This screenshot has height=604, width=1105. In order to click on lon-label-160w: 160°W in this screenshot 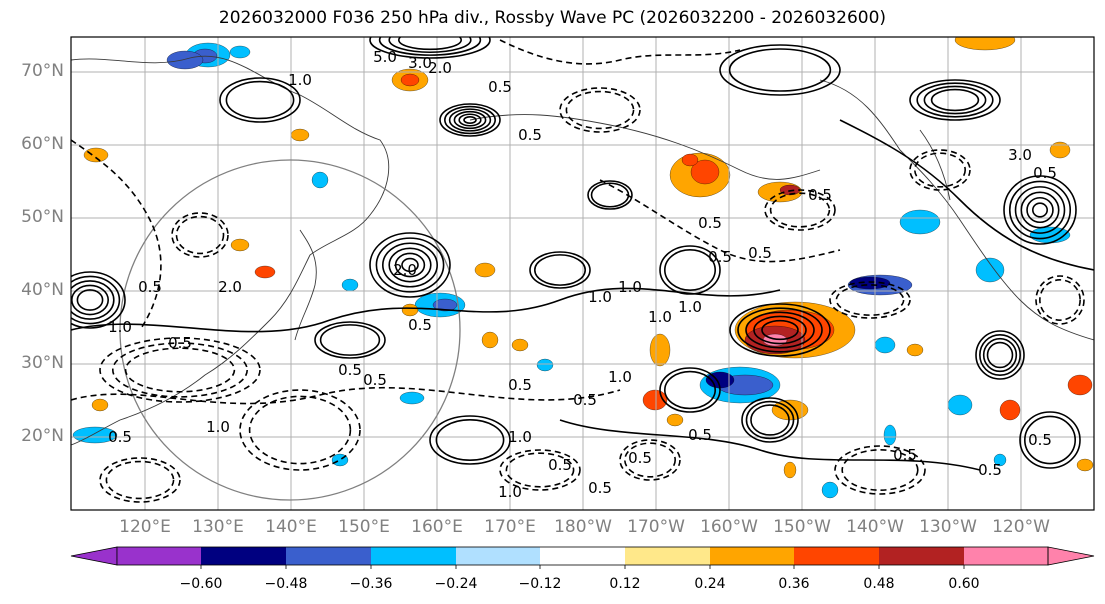, I will do `click(729, 527)`.